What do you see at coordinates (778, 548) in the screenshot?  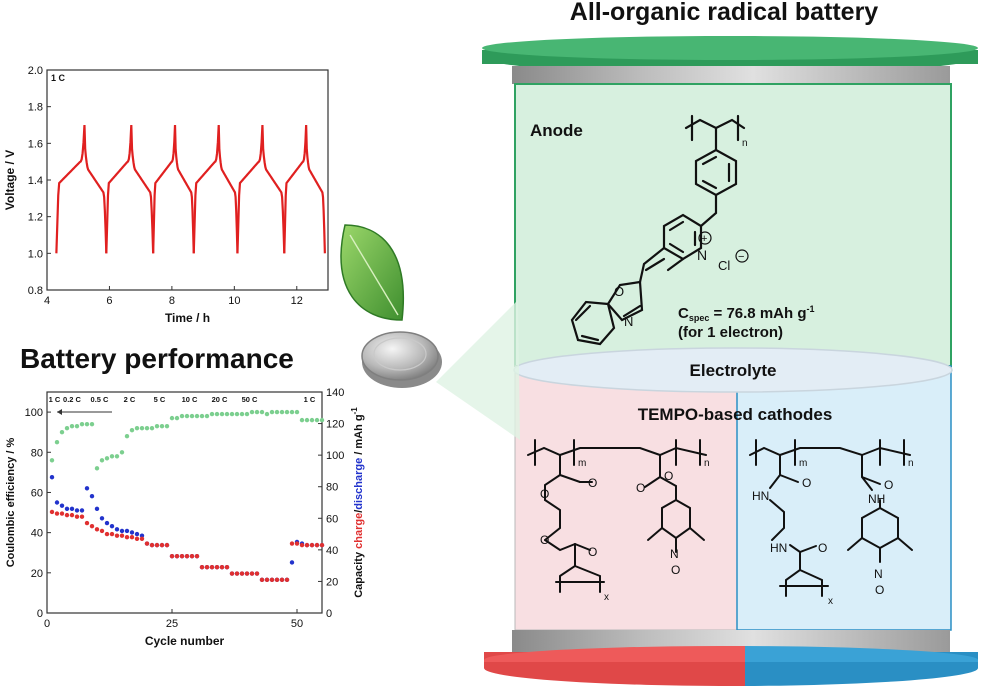 I see `cr-hn-2: HN` at bounding box center [778, 548].